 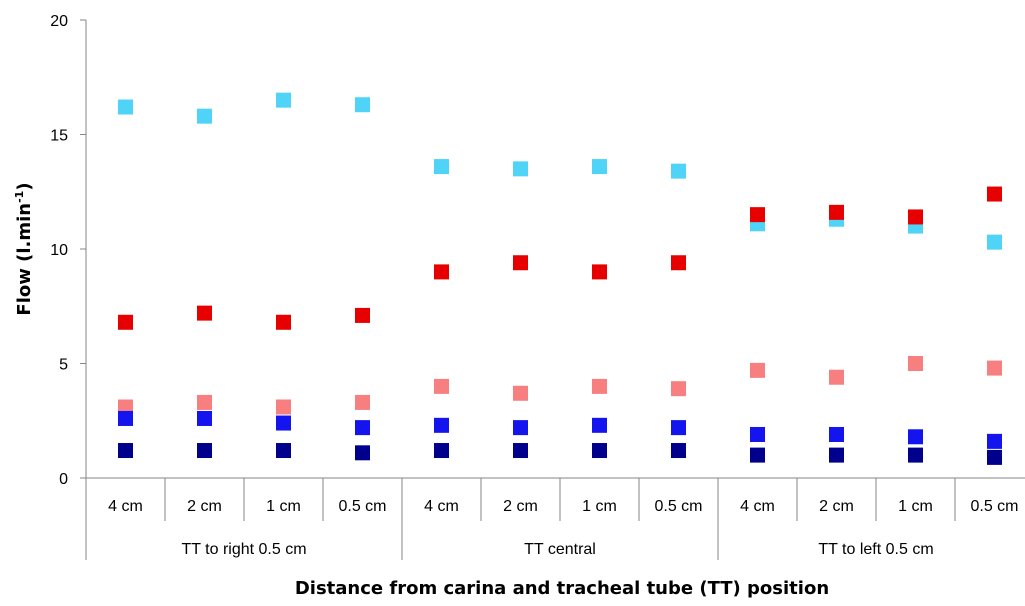 I want to click on y-tick-label: 0, so click(x=63, y=479).